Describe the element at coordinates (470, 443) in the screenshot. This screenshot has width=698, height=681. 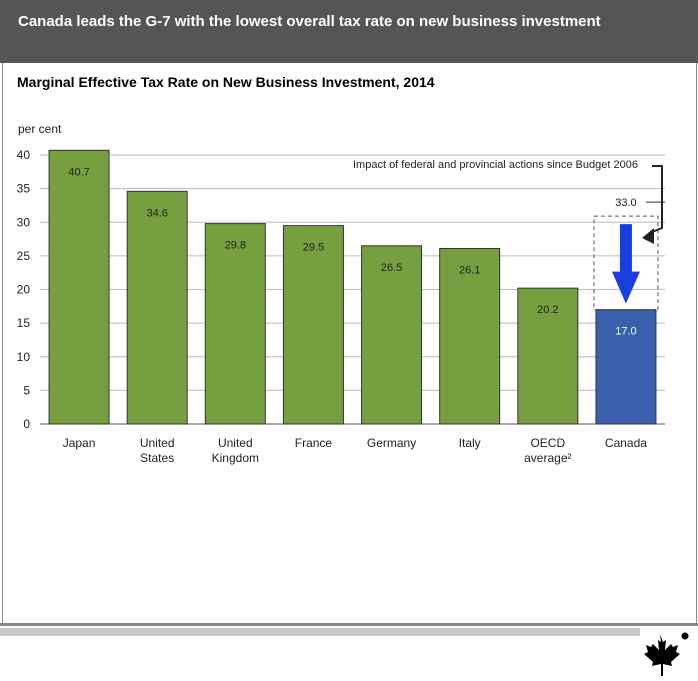
I see `x-tick-label: Italy` at that location.